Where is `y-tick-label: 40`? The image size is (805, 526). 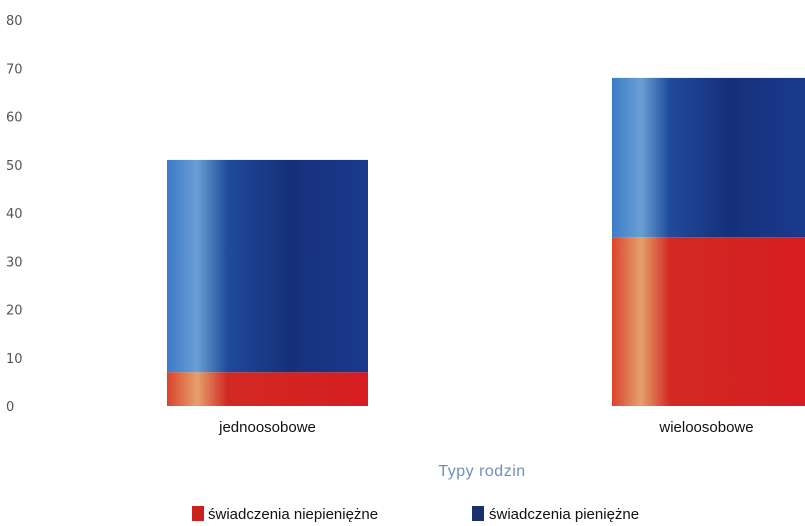 y-tick-label: 40 is located at coordinates (14, 214).